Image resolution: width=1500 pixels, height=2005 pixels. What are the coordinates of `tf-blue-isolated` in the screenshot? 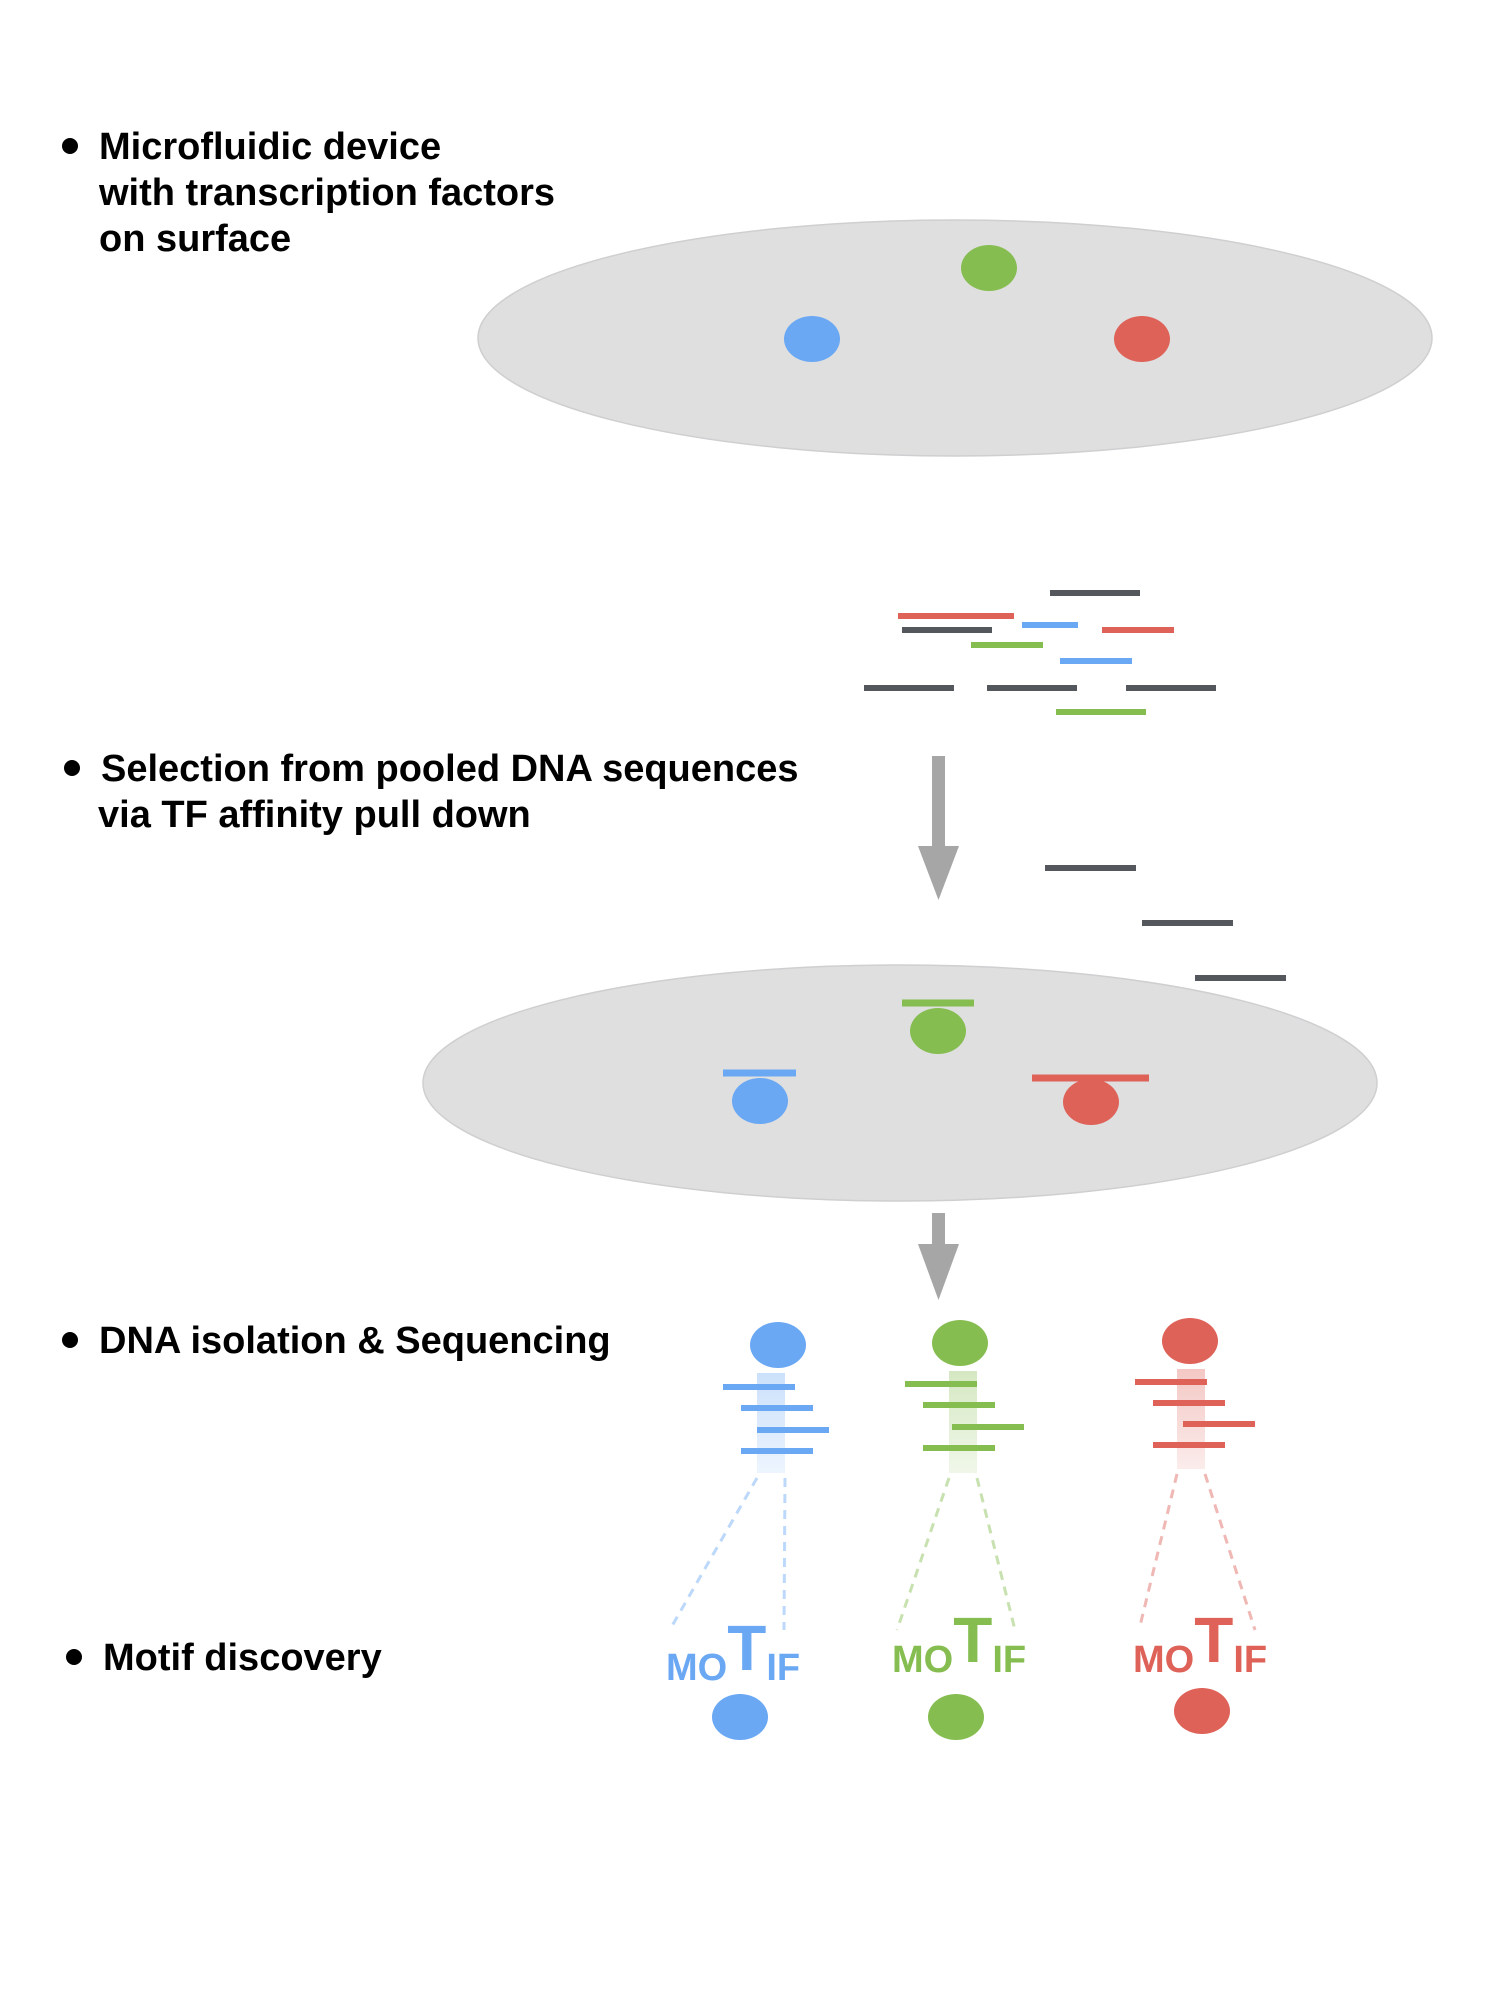 It's located at (778, 1345).